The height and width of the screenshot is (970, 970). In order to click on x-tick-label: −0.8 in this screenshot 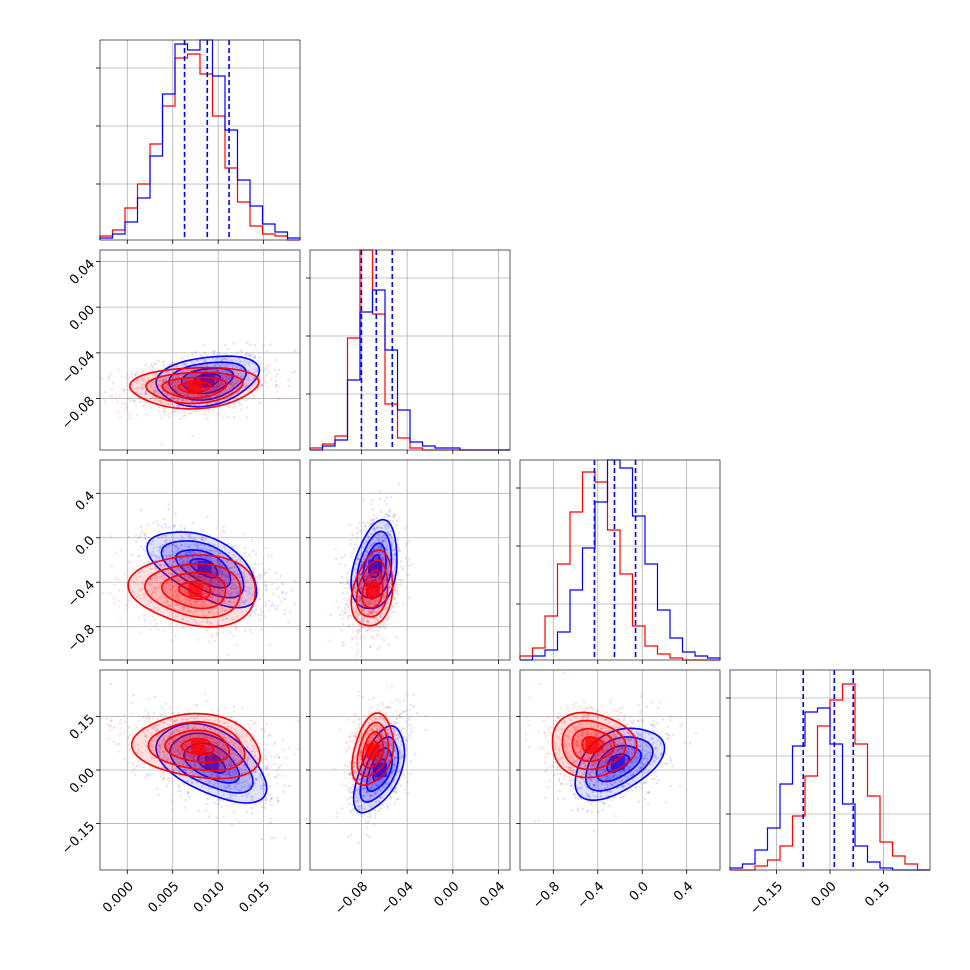, I will do `click(546, 895)`.